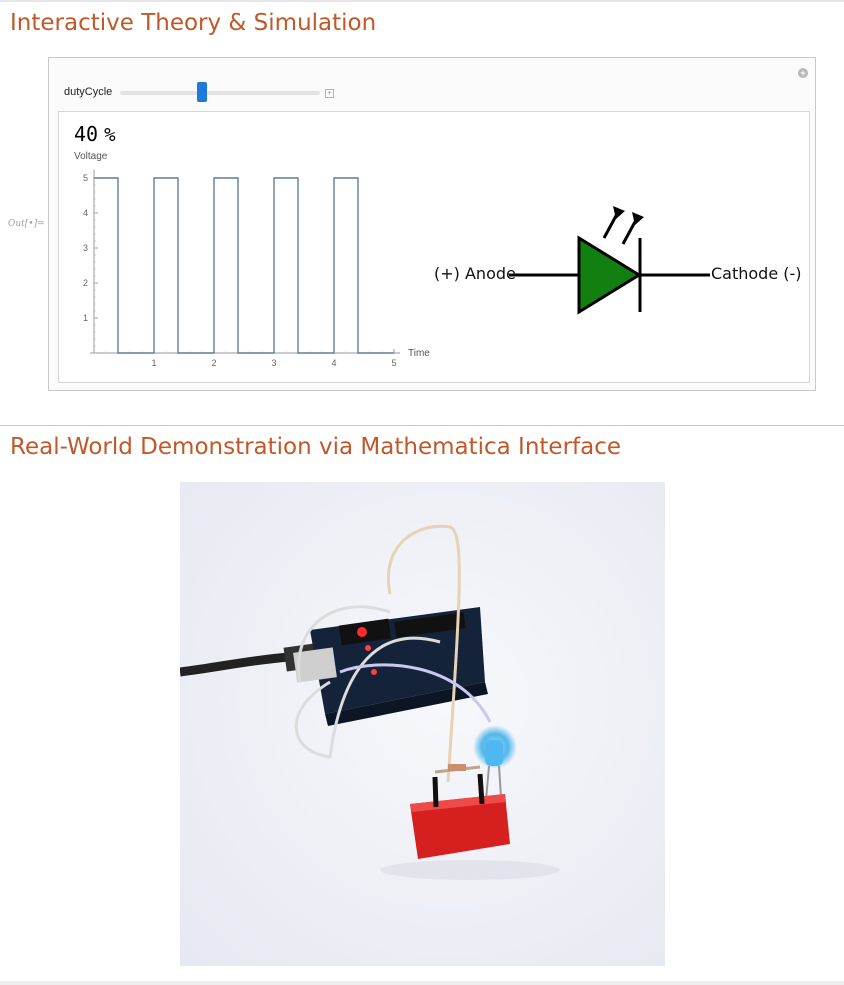  I want to click on y-tick-label: 4, so click(85, 213).